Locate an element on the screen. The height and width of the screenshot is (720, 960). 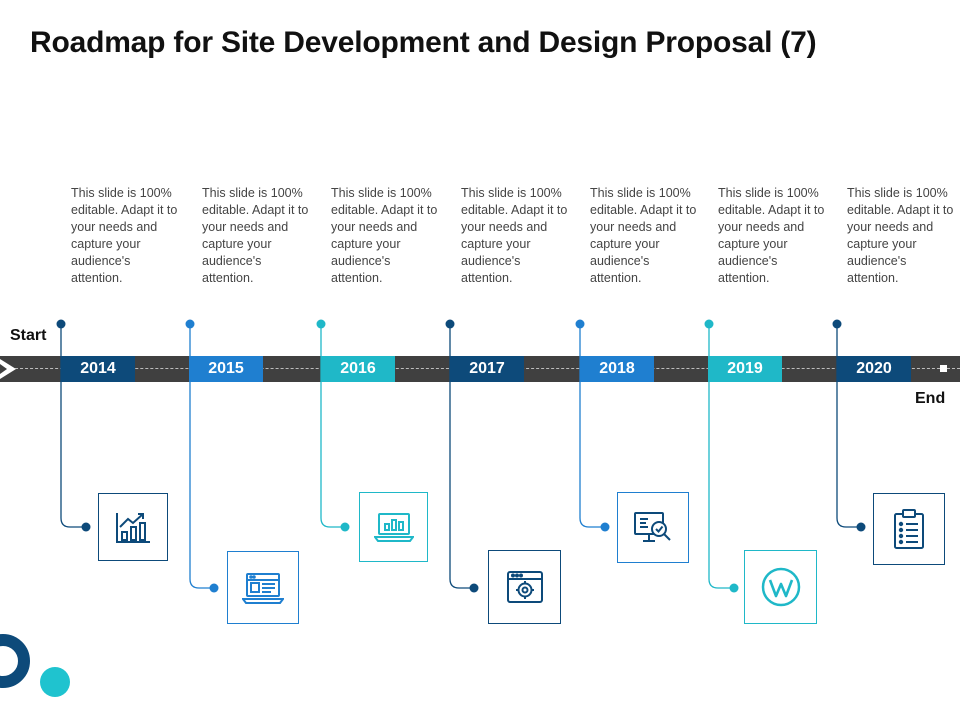
icon-box-2016 is located at coordinates (393, 527).